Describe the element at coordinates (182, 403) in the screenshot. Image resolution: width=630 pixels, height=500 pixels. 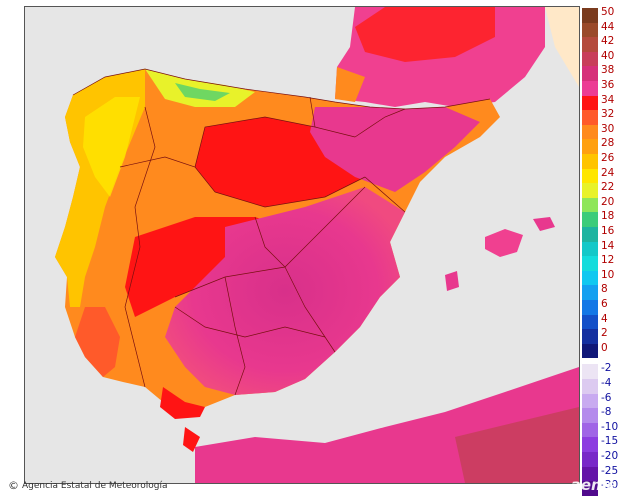
I see `south-coast-red` at that location.